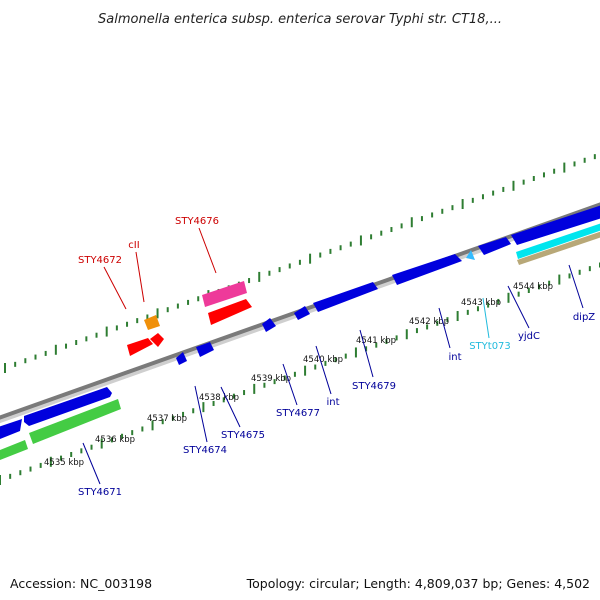  I want to click on kbp-label: 4538 kbp, so click(219, 398).